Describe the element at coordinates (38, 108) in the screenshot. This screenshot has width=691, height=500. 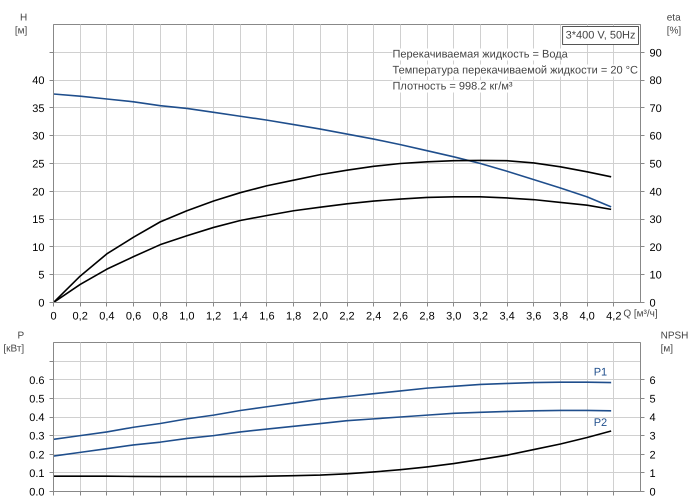
I see `y-tick-label: 35` at that location.